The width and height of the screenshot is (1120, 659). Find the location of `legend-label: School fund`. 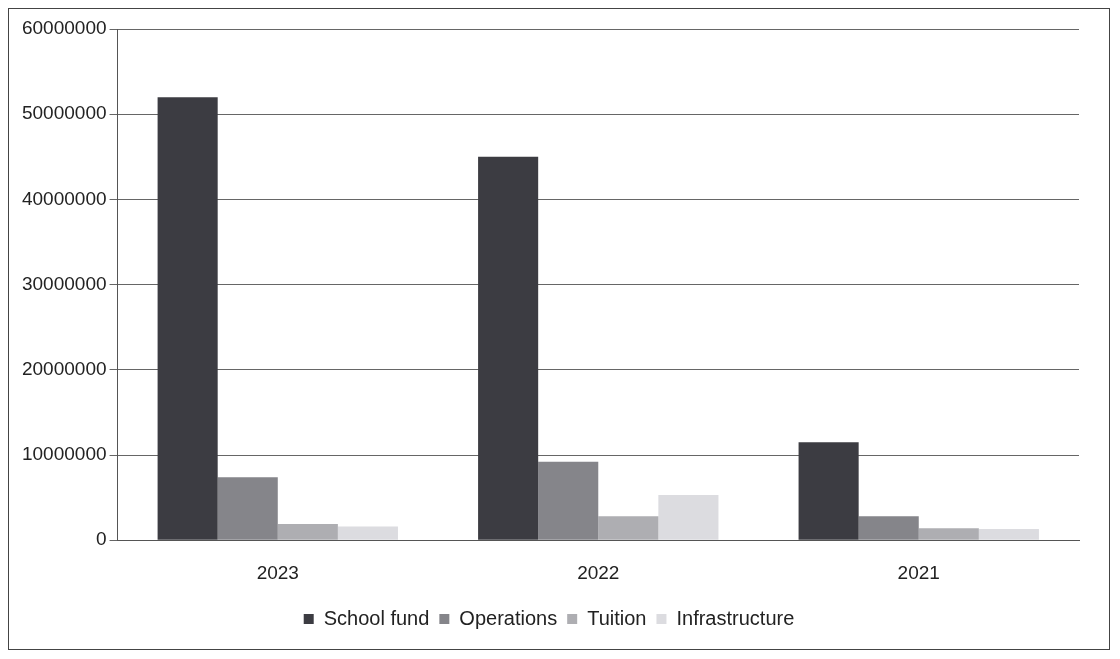

legend-label: School fund is located at coordinates (376, 617).